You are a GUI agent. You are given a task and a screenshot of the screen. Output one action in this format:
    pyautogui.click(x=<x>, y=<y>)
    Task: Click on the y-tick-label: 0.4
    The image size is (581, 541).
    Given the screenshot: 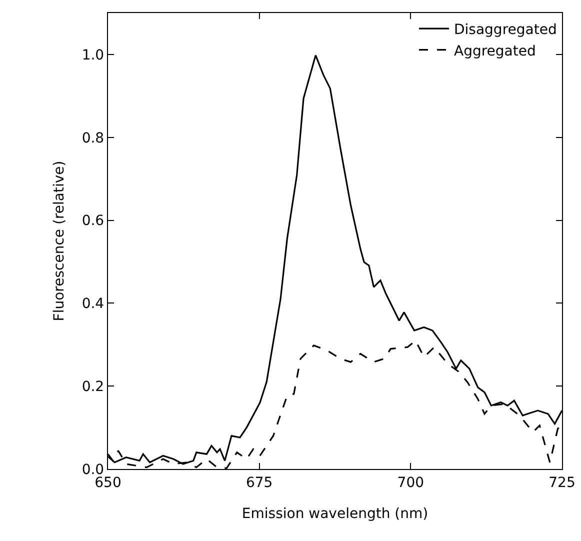 What is the action you would take?
    pyautogui.click(x=93, y=304)
    